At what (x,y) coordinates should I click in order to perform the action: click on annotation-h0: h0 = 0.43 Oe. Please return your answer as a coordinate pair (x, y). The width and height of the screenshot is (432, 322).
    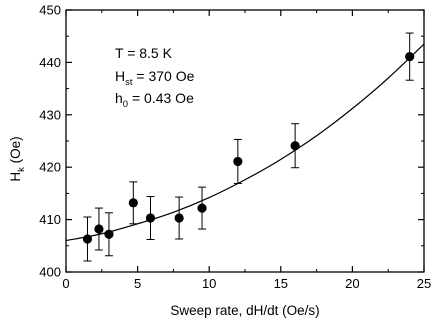
    Looking at the image, I should click on (154, 100).